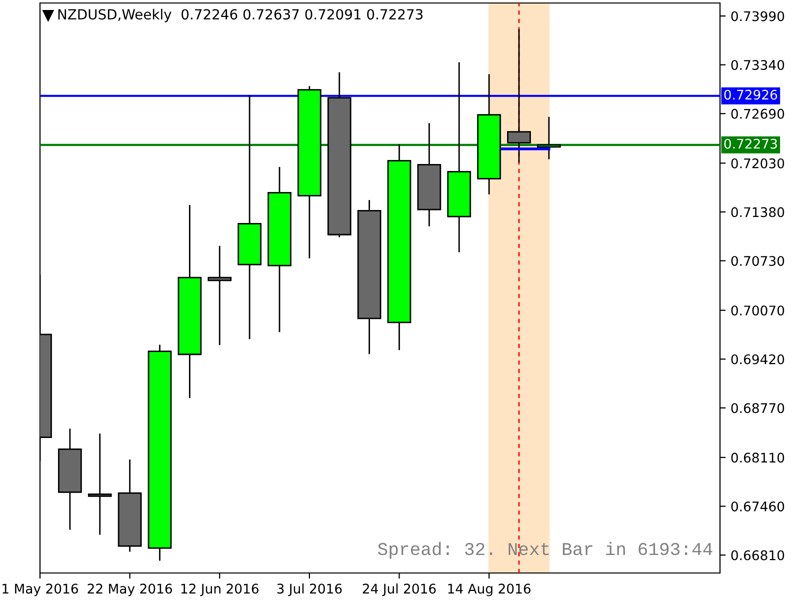 This screenshot has height=600, width=800. I want to click on y-tick-label: 0.68110, so click(757, 457).